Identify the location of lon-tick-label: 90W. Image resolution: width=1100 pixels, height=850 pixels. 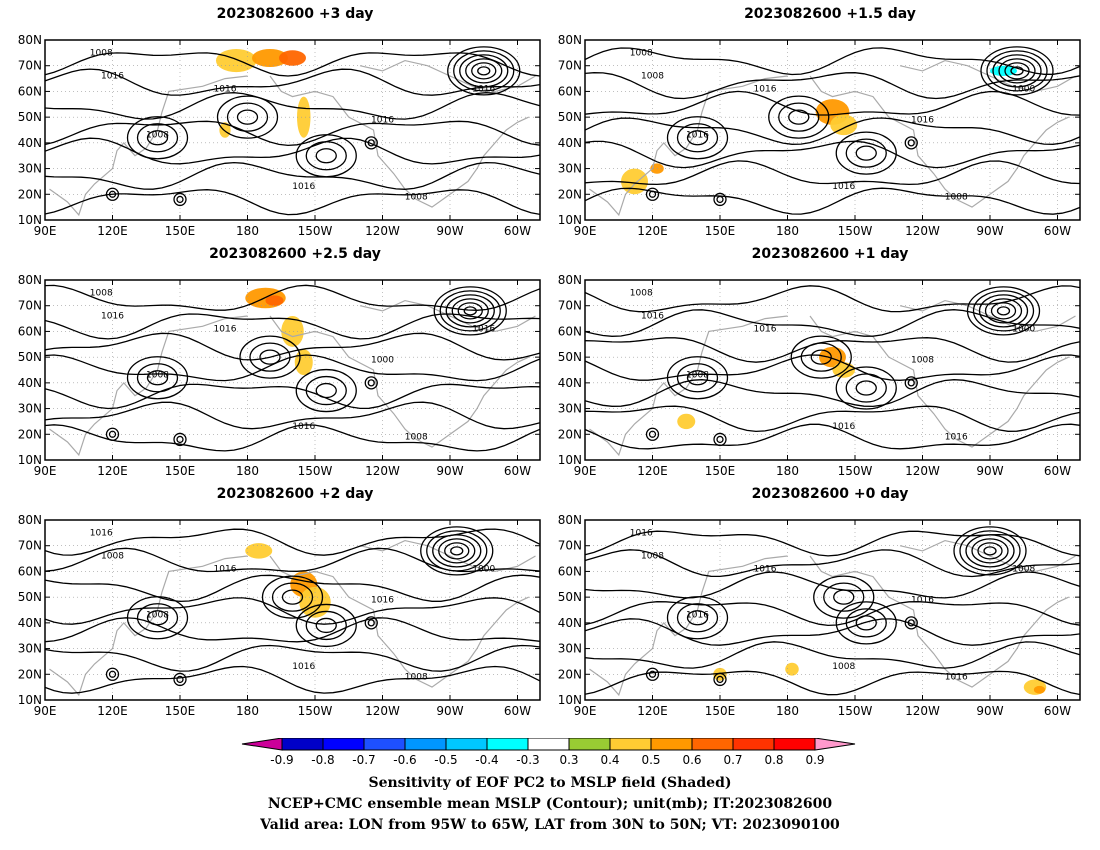
(989, 711).